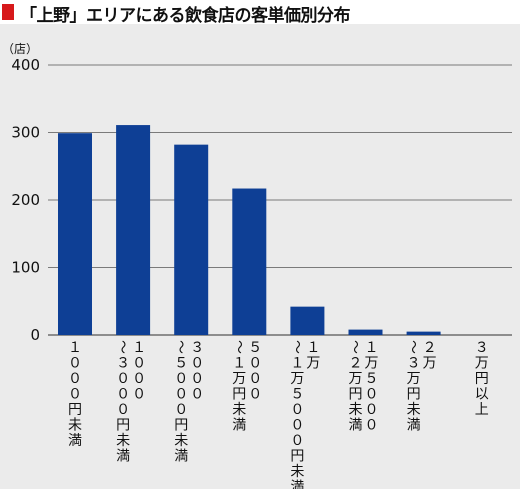  I want to click on svg-text: 以, so click(482, 395).